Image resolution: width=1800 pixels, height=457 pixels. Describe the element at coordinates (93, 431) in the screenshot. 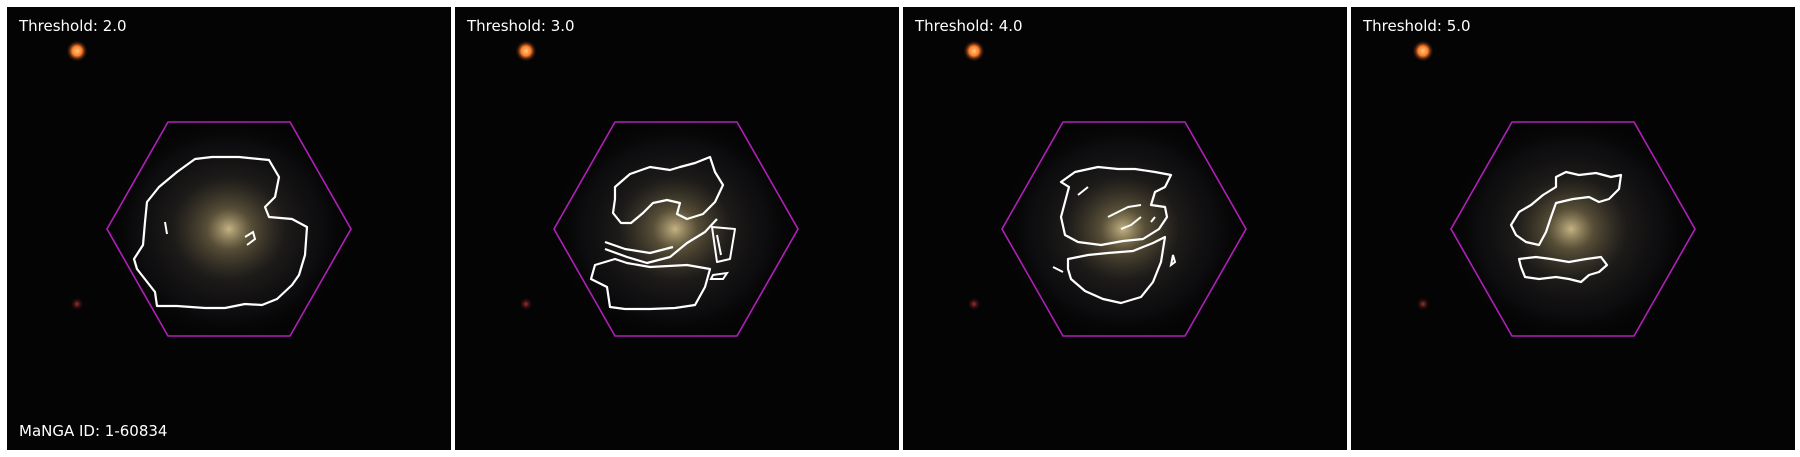

I see `manga-id-label: MaNGA ID: 1-60834` at that location.